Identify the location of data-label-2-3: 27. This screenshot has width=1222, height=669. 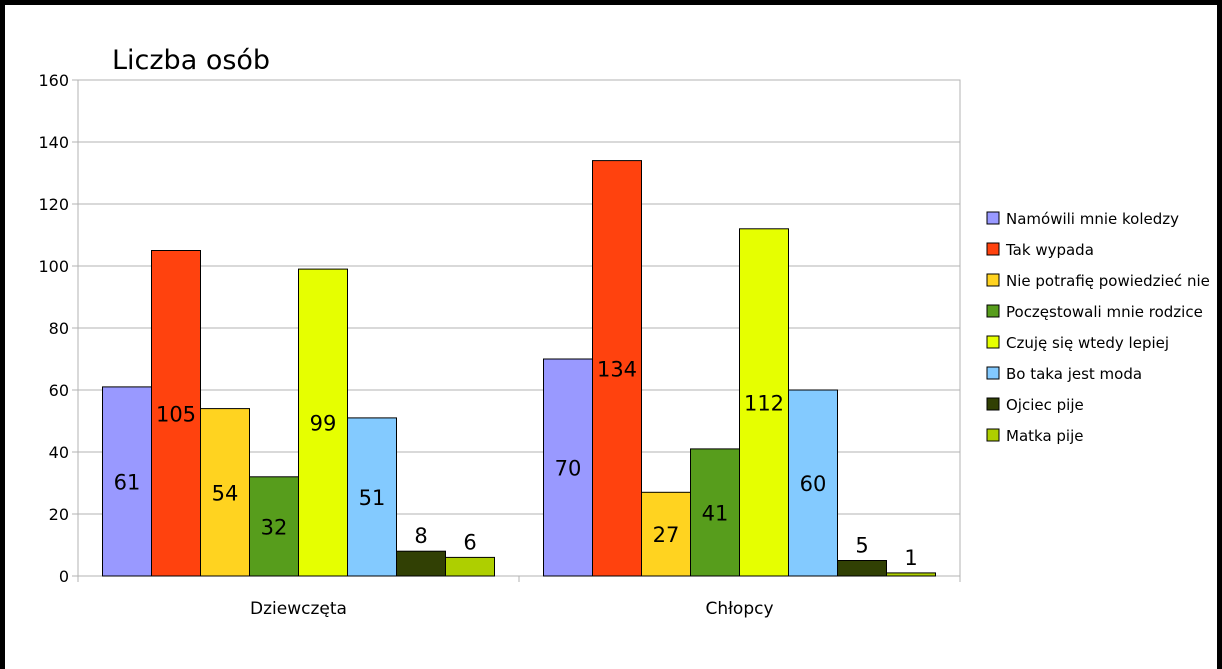
(666, 535).